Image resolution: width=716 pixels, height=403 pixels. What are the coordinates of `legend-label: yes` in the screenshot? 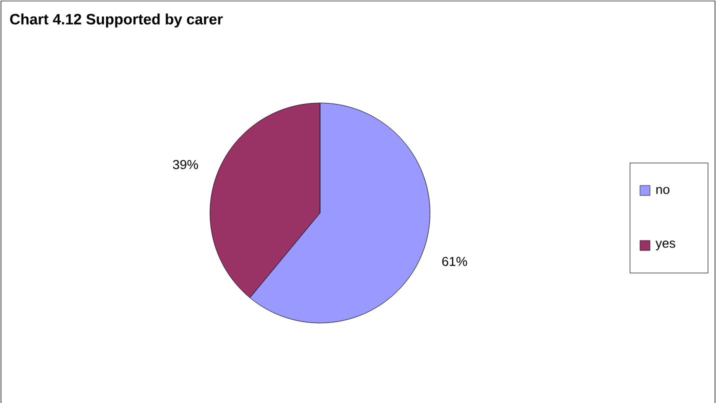 It's located at (666, 245).